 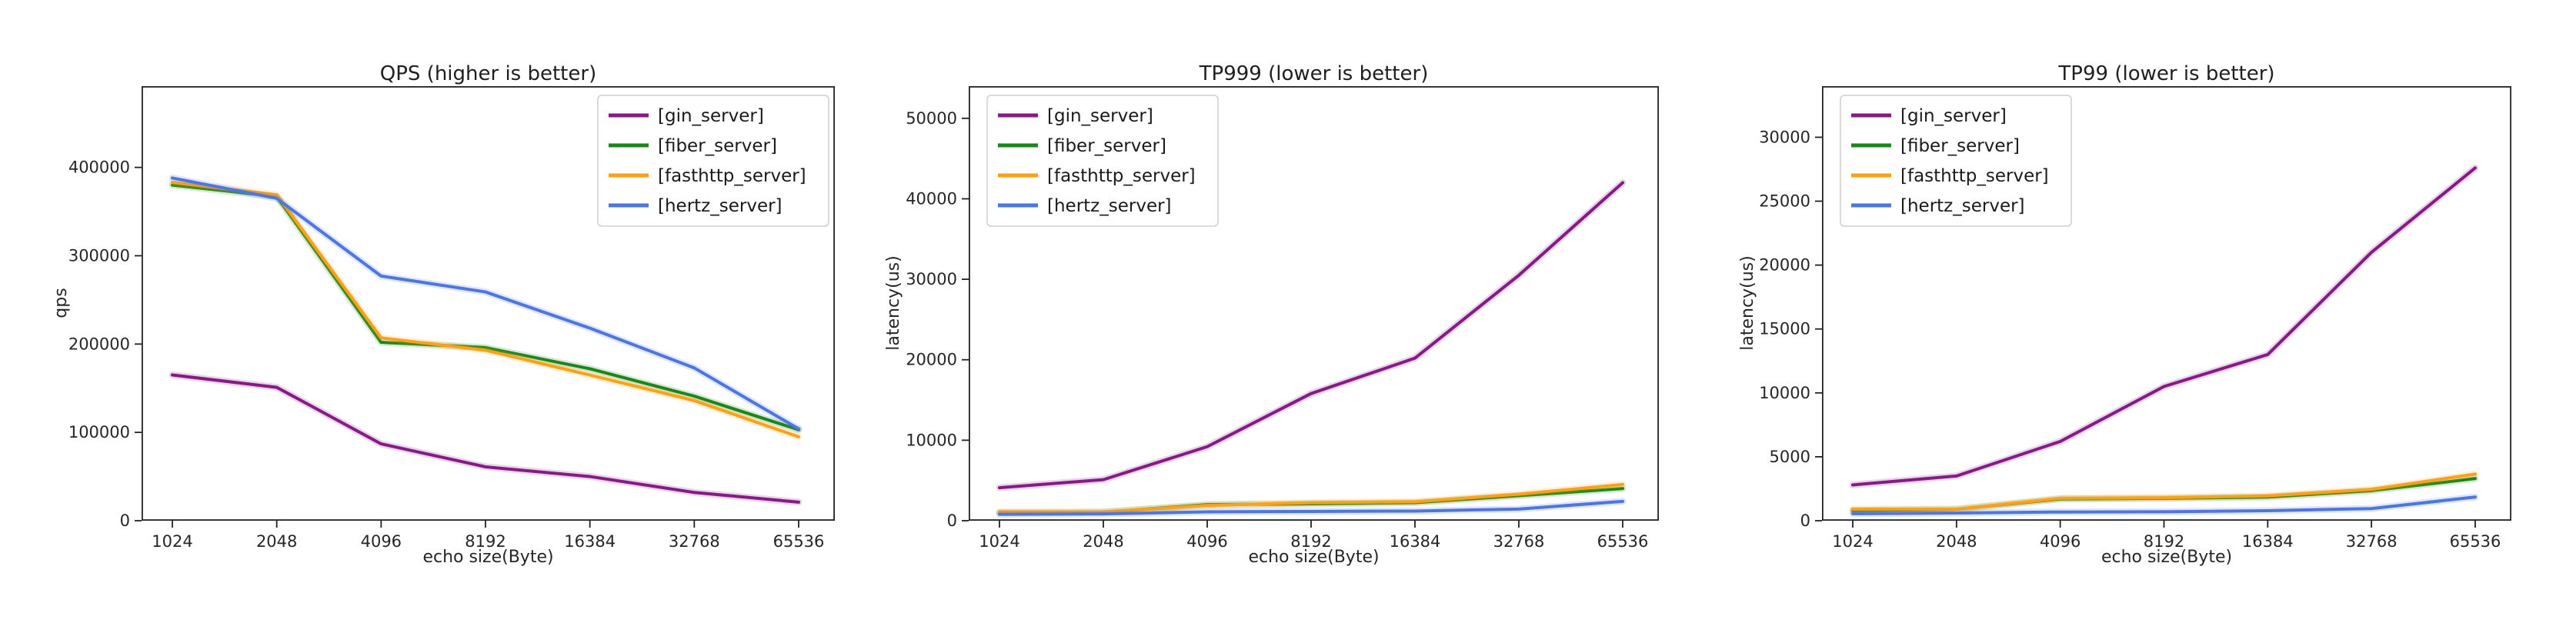 What do you see at coordinates (99, 344) in the screenshot?
I see `y-tick-label: 200000` at bounding box center [99, 344].